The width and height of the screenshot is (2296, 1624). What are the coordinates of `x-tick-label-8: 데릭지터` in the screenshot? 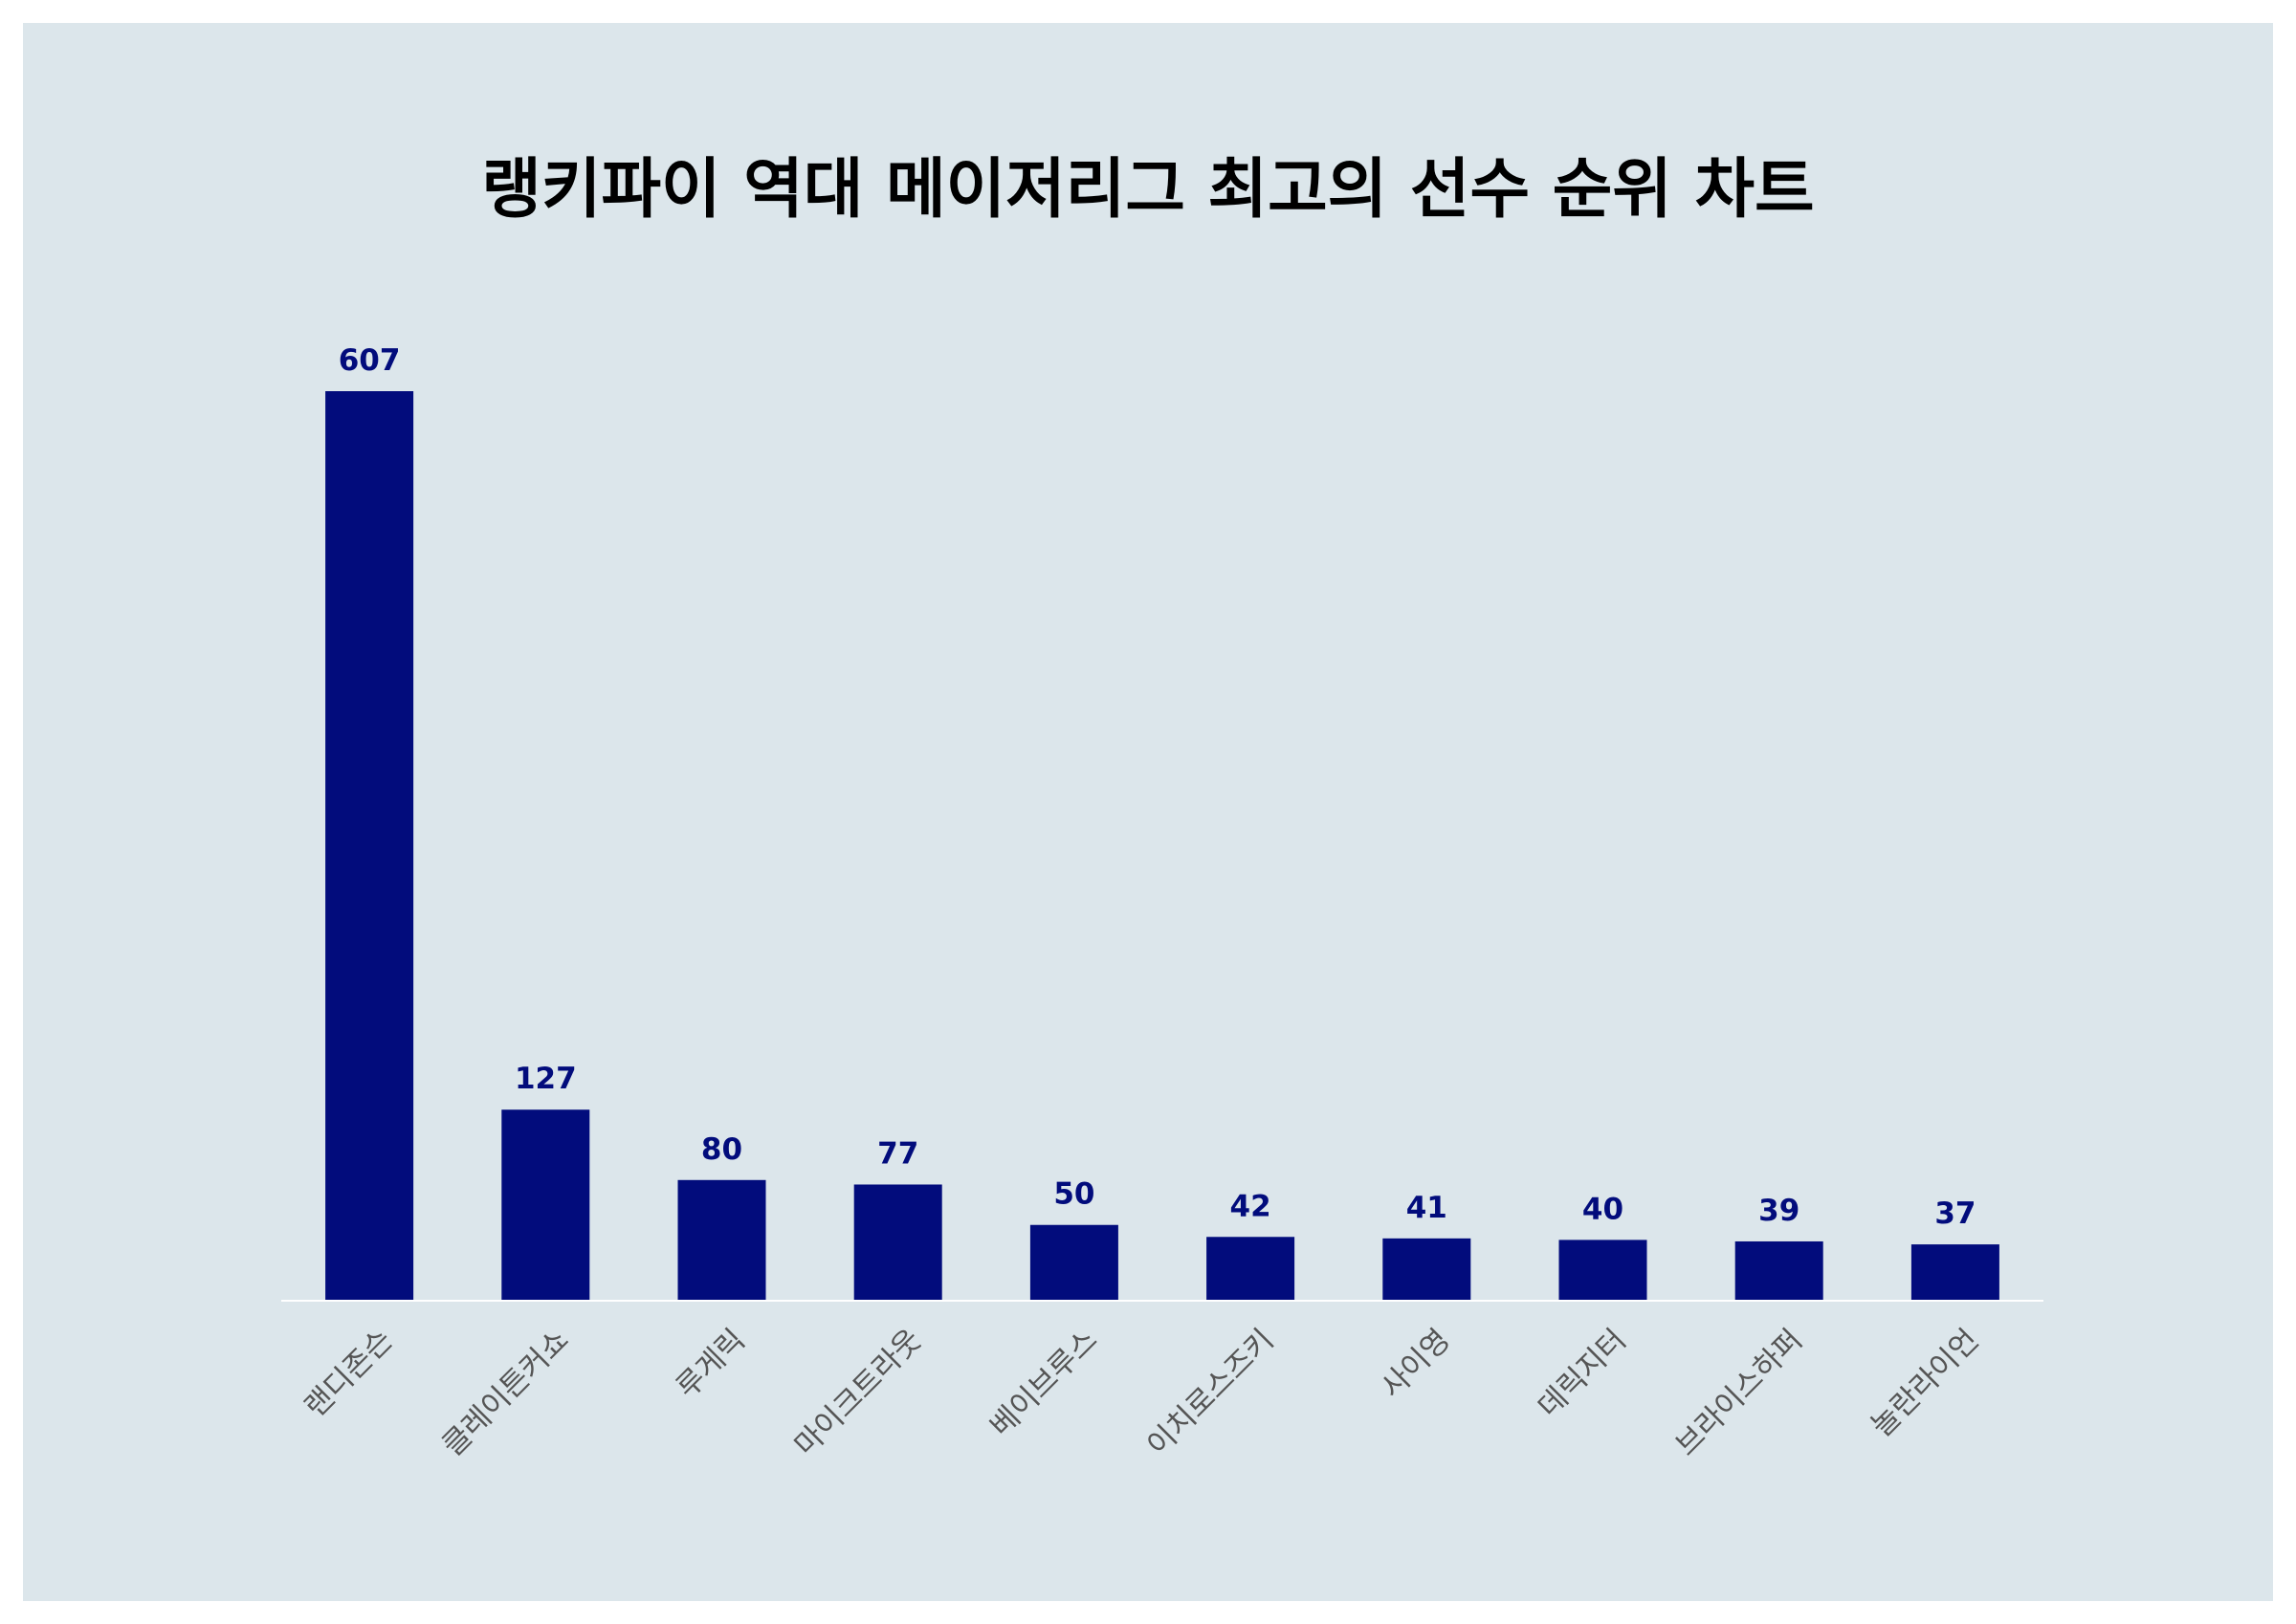 It's located at (1583, 1373).